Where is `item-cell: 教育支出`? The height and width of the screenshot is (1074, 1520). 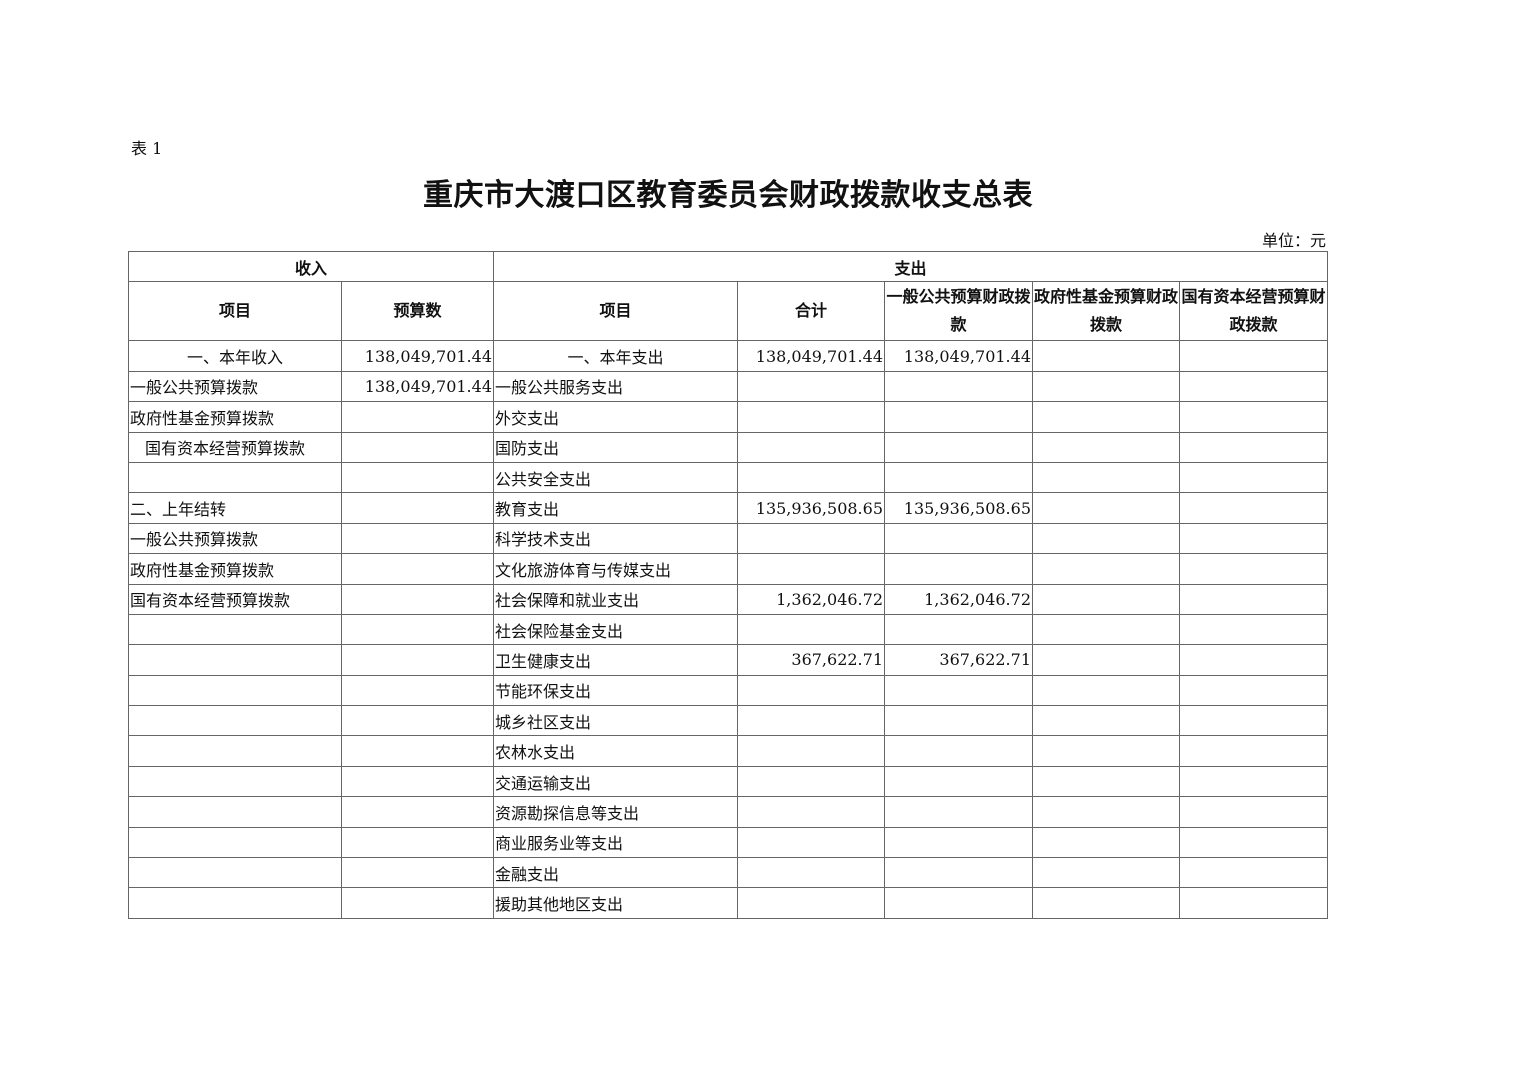
item-cell: 教育支出 is located at coordinates (615, 508).